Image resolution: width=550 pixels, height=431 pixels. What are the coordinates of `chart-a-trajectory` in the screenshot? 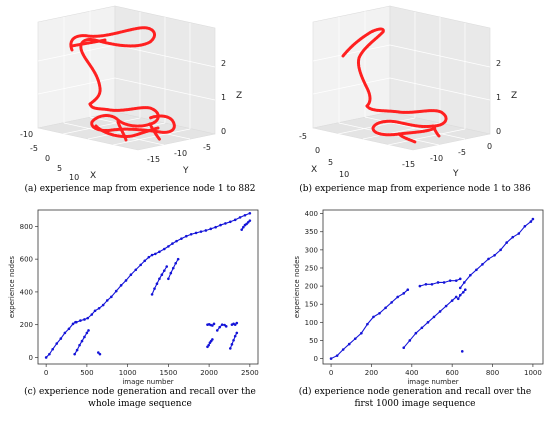 It's located at (122, 84).